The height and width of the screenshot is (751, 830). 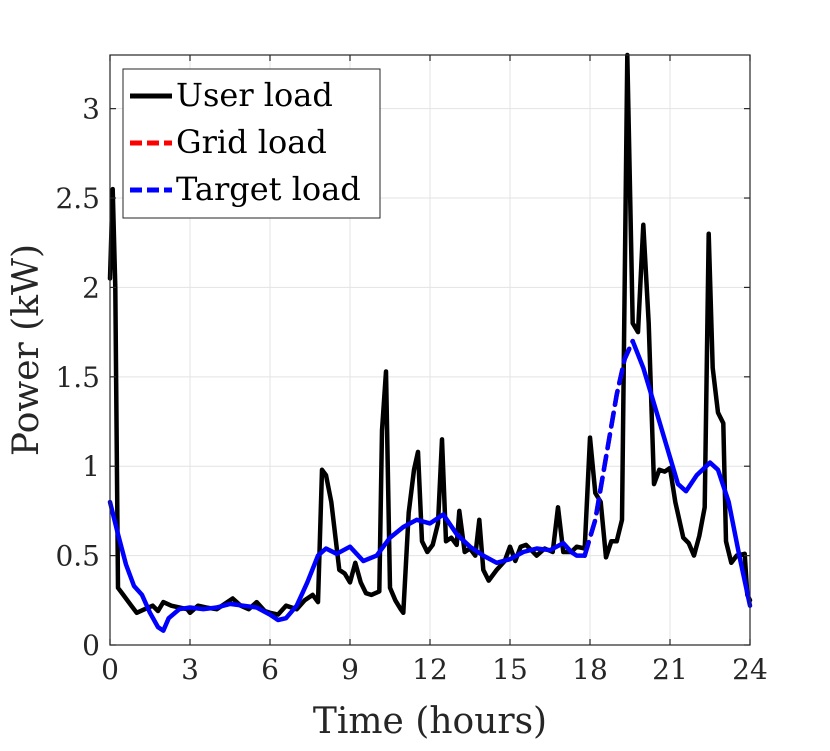 I want to click on x-tick-label: 6, so click(x=270, y=669).